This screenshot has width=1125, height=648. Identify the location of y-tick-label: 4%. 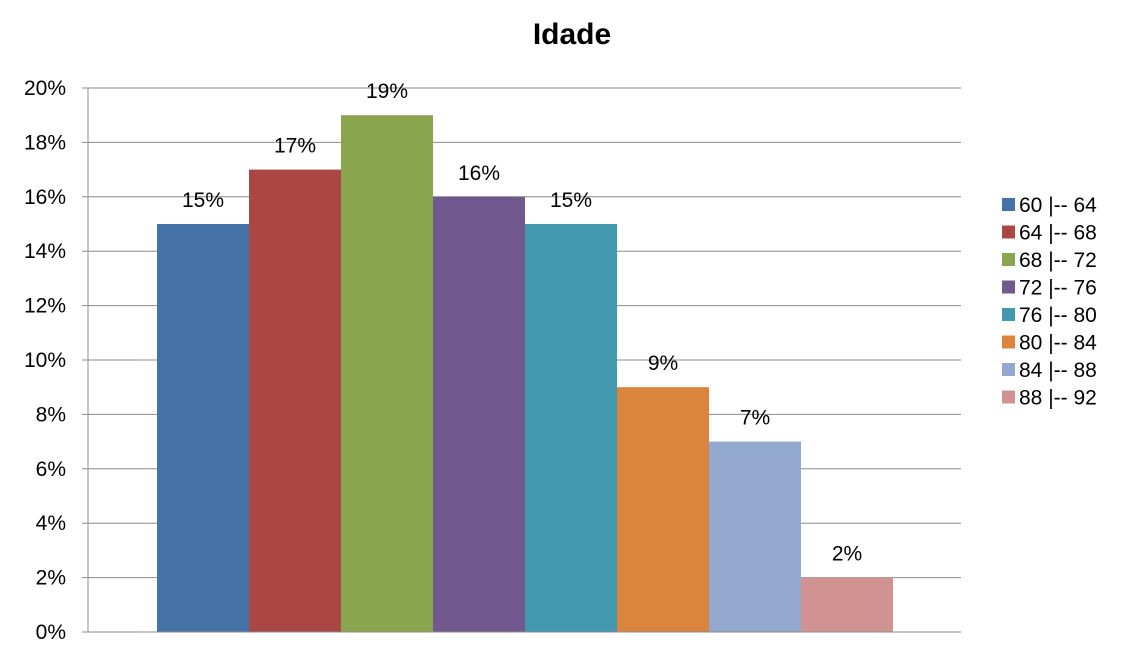
(51, 523).